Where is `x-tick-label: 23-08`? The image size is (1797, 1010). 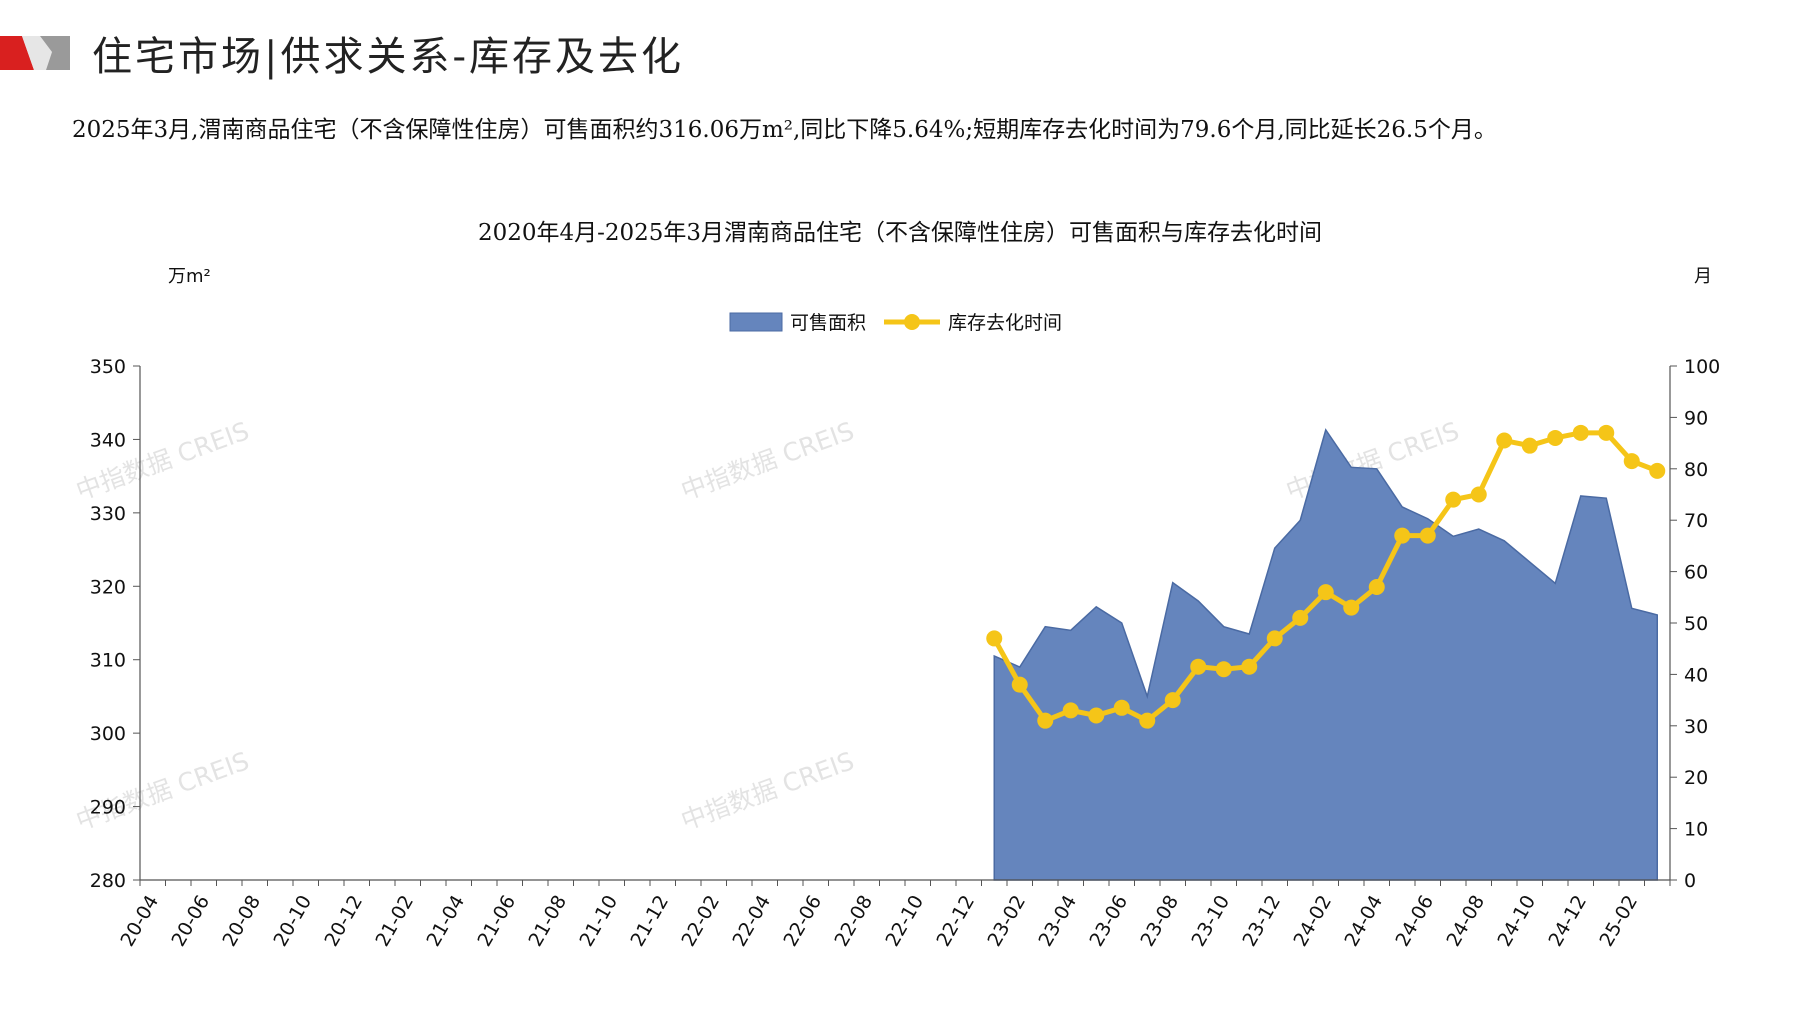
x-tick-label: 23-08 is located at coordinates (1159, 921).